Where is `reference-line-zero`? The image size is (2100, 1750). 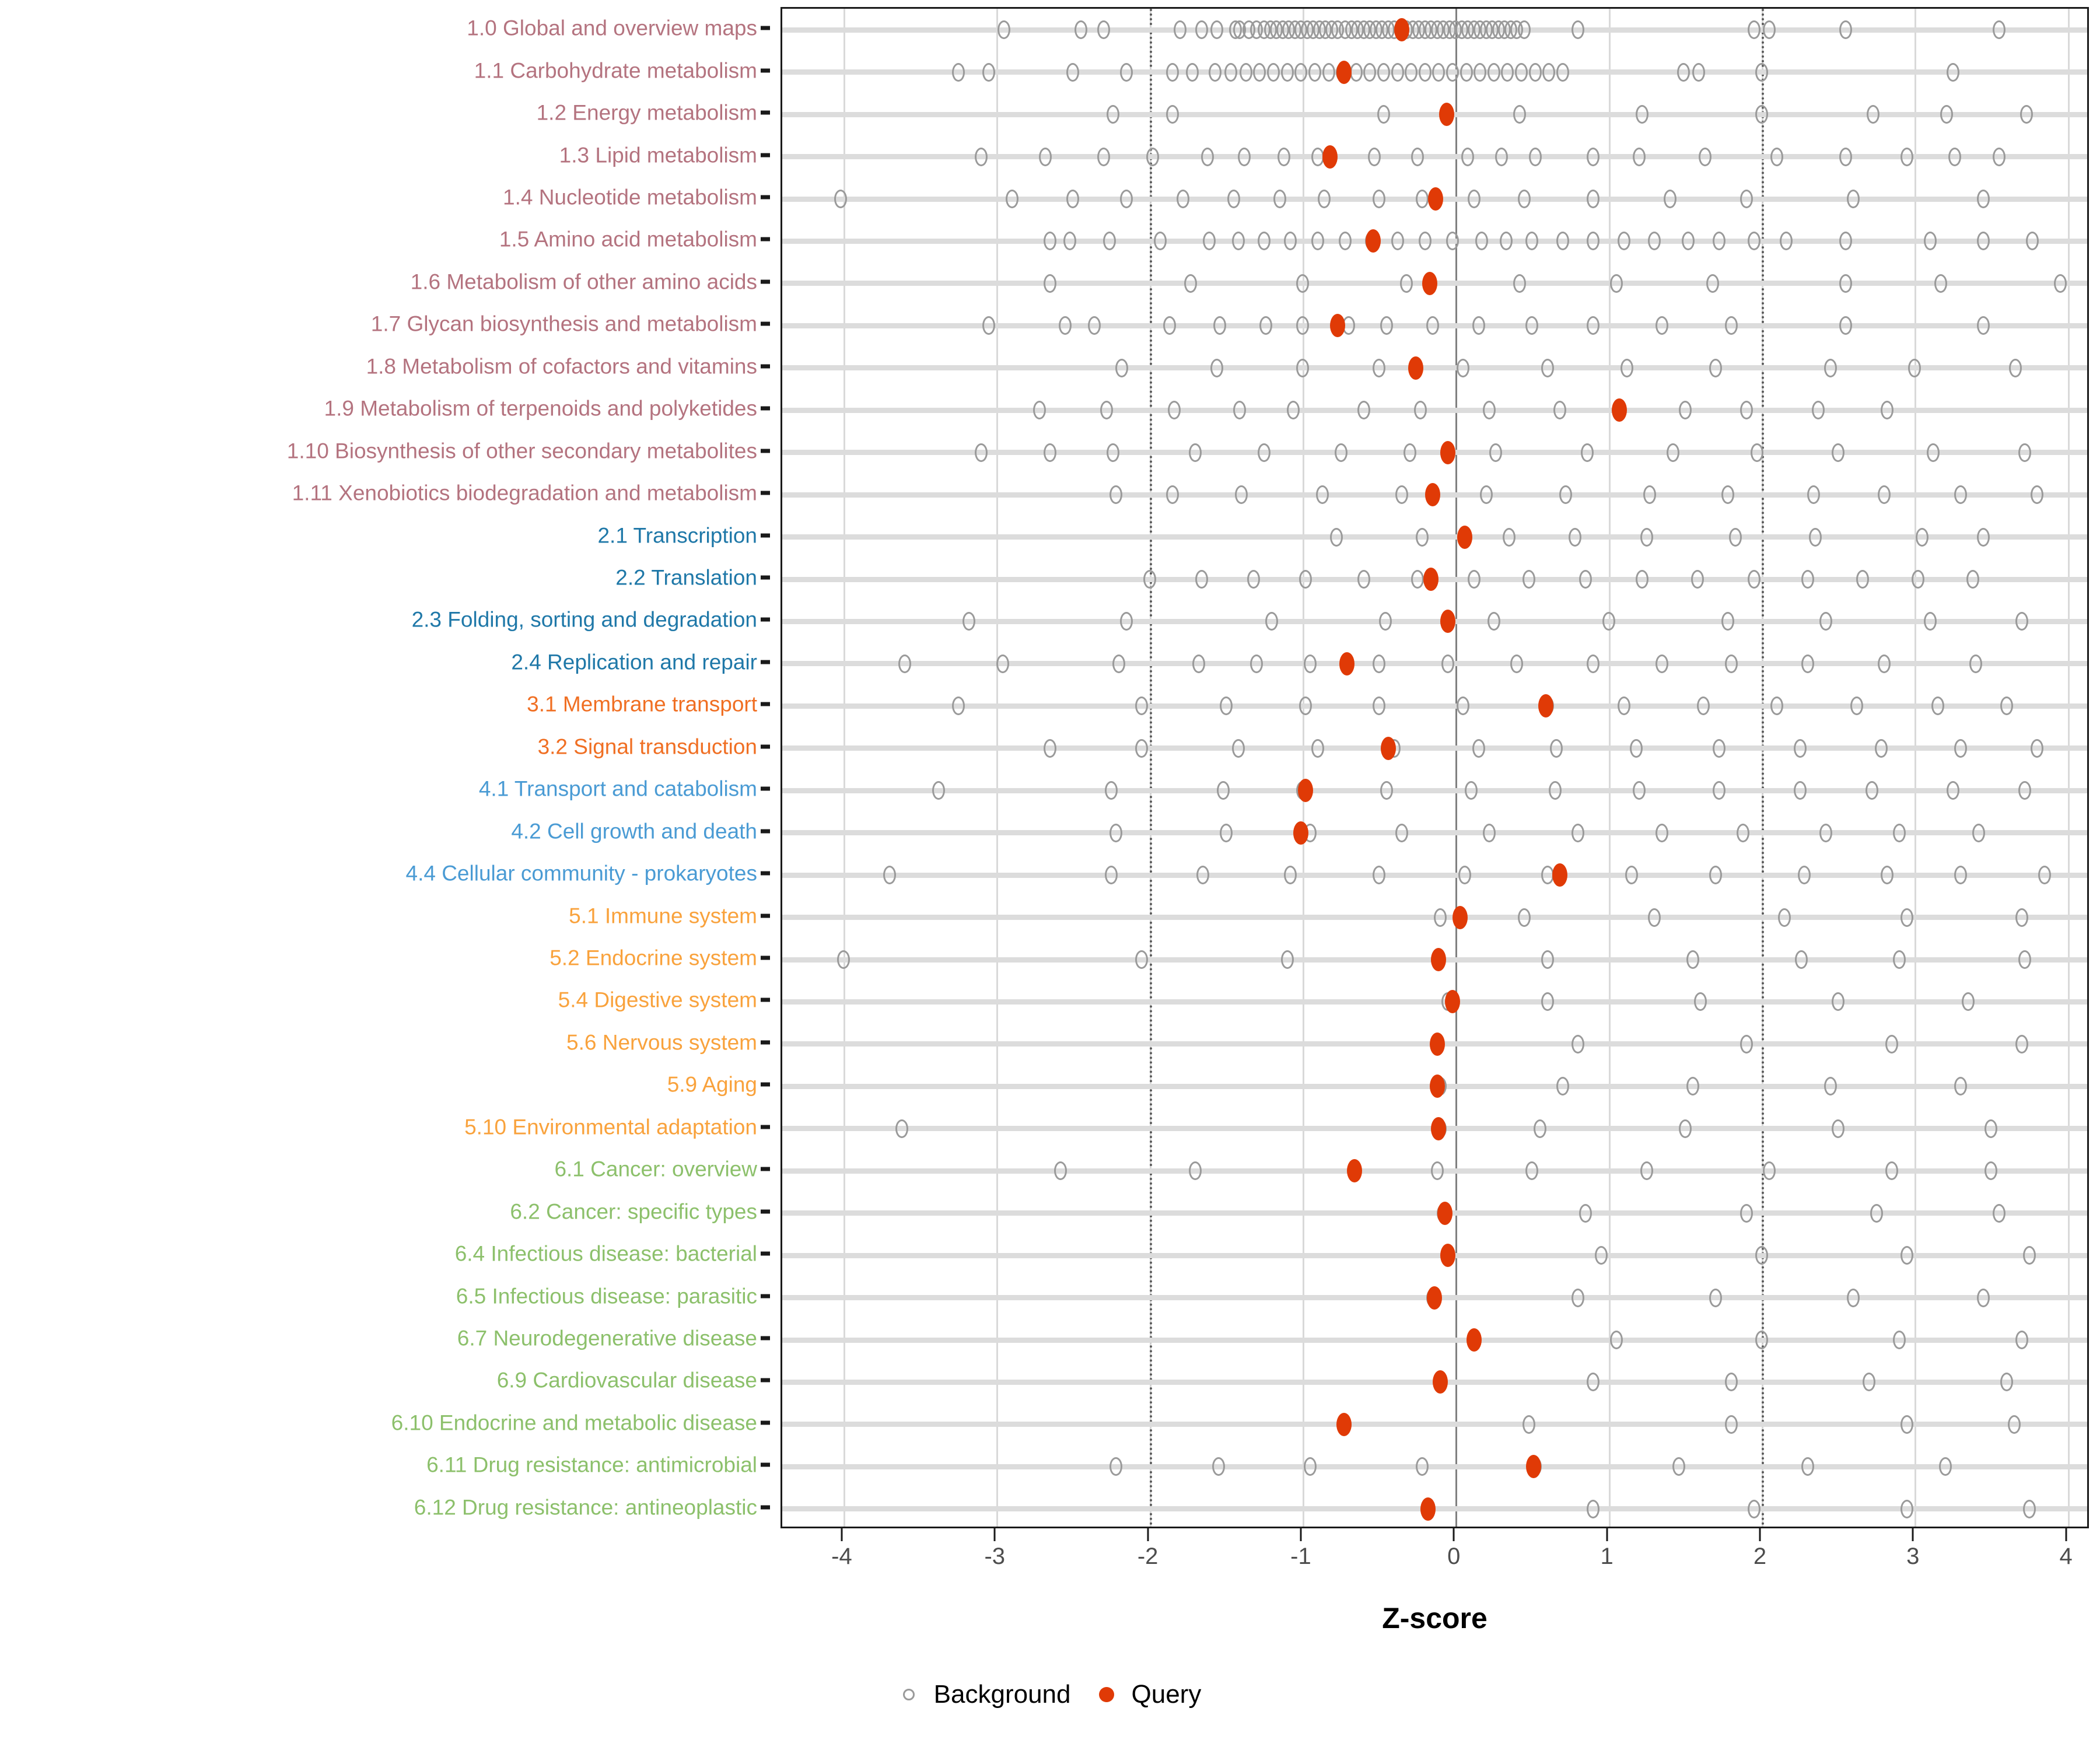
reference-line-zero is located at coordinates (1456, 768).